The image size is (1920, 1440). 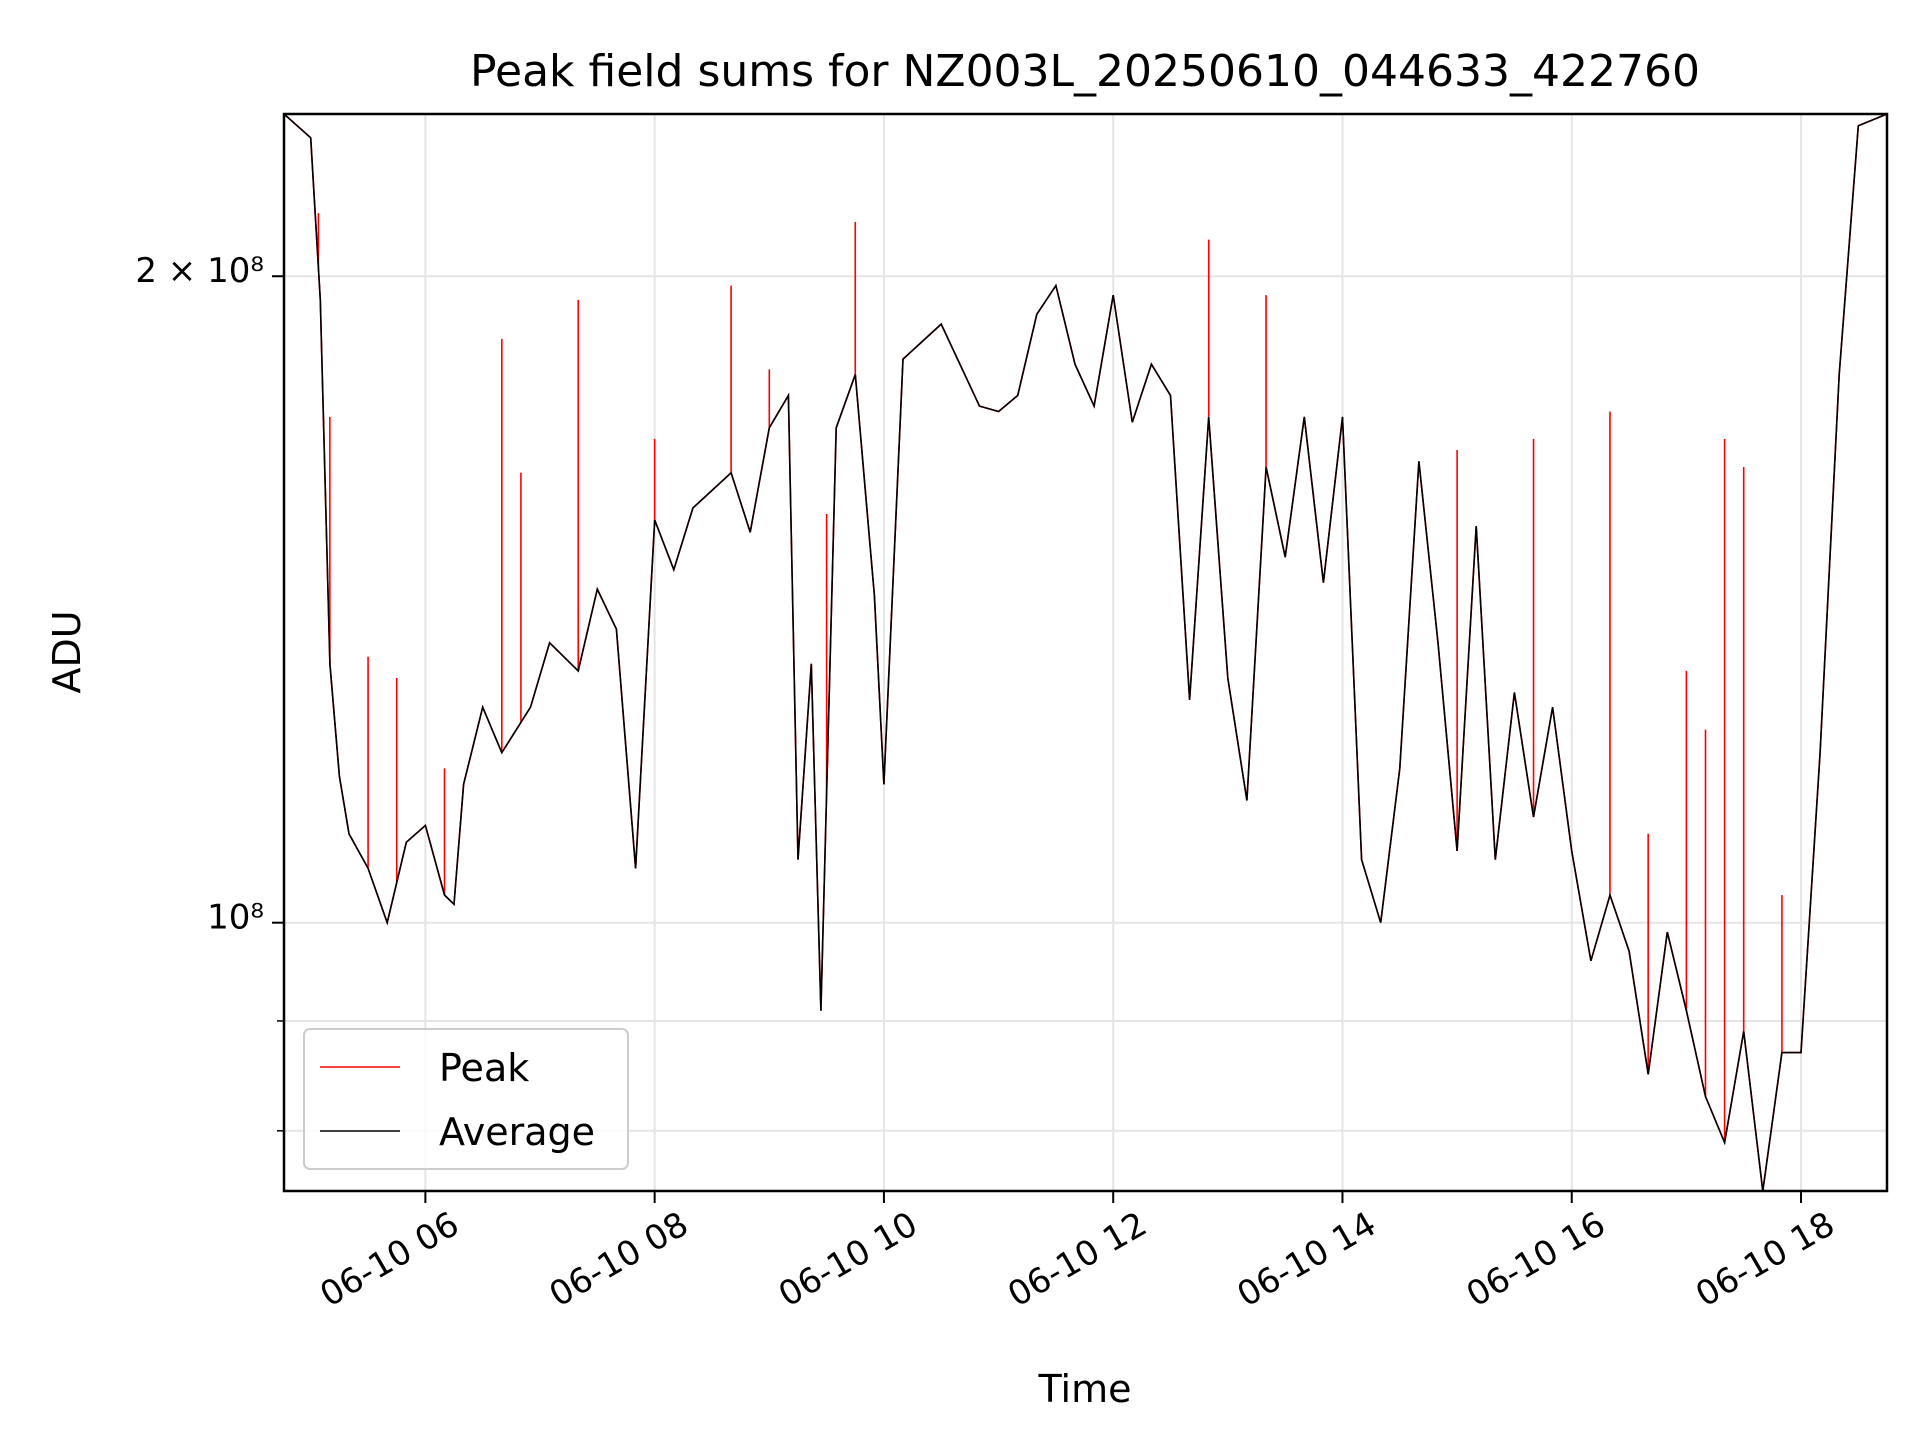 I want to click on y-tick-label: 10⁸, so click(x=235, y=918).